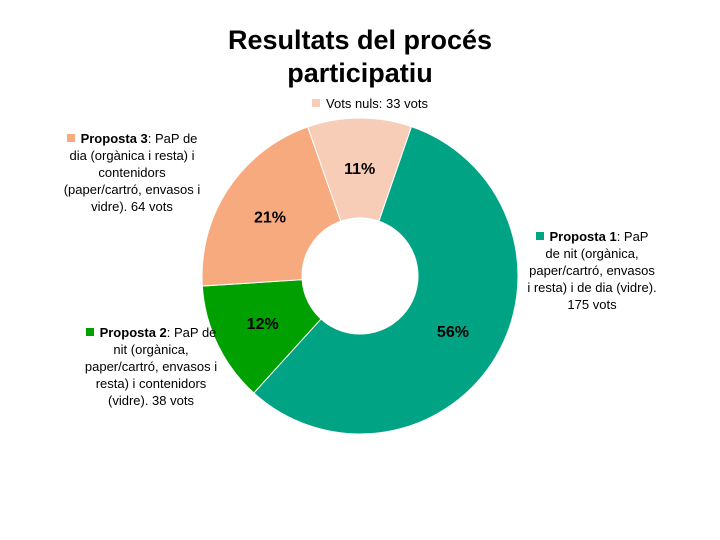 The width and height of the screenshot is (720, 540). I want to click on slice-label-vots-nuls: 11%, so click(359, 169).